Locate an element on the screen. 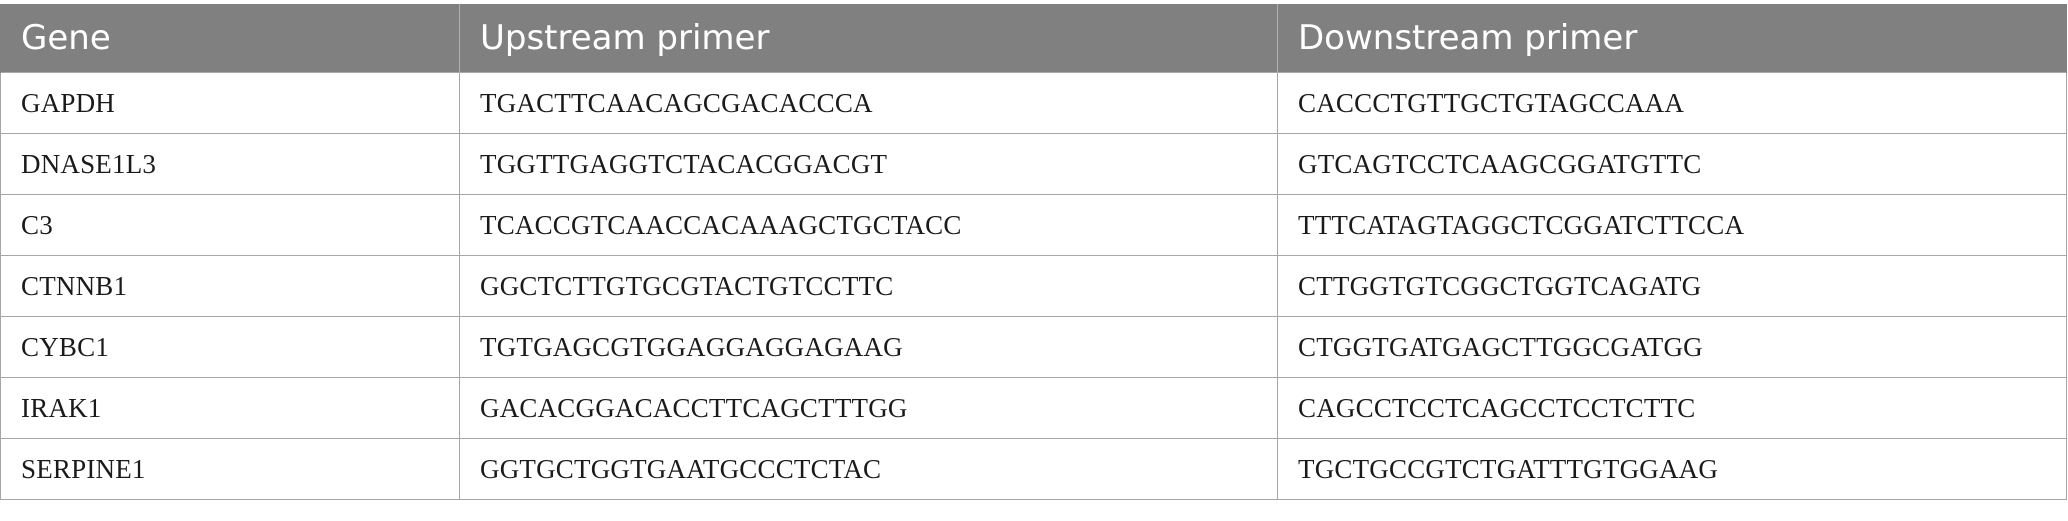  upstream-primer-cell: TCACCGTCAACCACAAAGCTGCTACC is located at coordinates (868, 225).